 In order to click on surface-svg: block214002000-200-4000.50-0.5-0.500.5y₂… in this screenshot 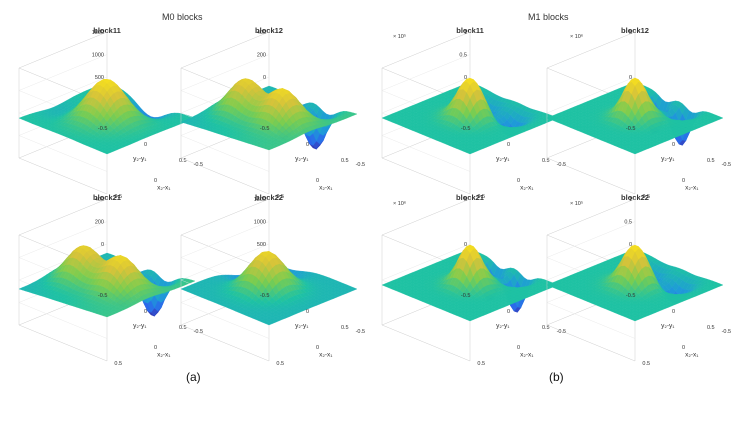, I will do `click(110, 280)`.